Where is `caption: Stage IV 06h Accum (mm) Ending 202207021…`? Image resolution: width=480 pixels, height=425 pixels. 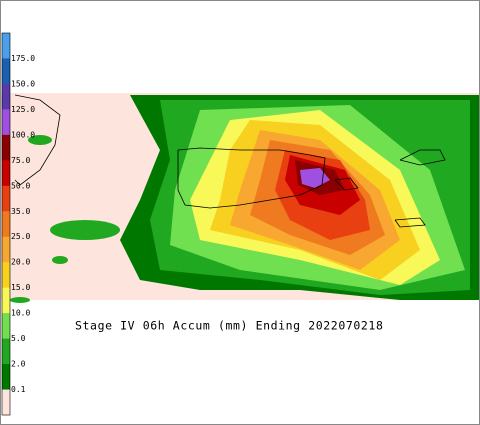
caption: Stage IV 06h Accum (mm) Ending 202207021… is located at coordinates (229, 326).